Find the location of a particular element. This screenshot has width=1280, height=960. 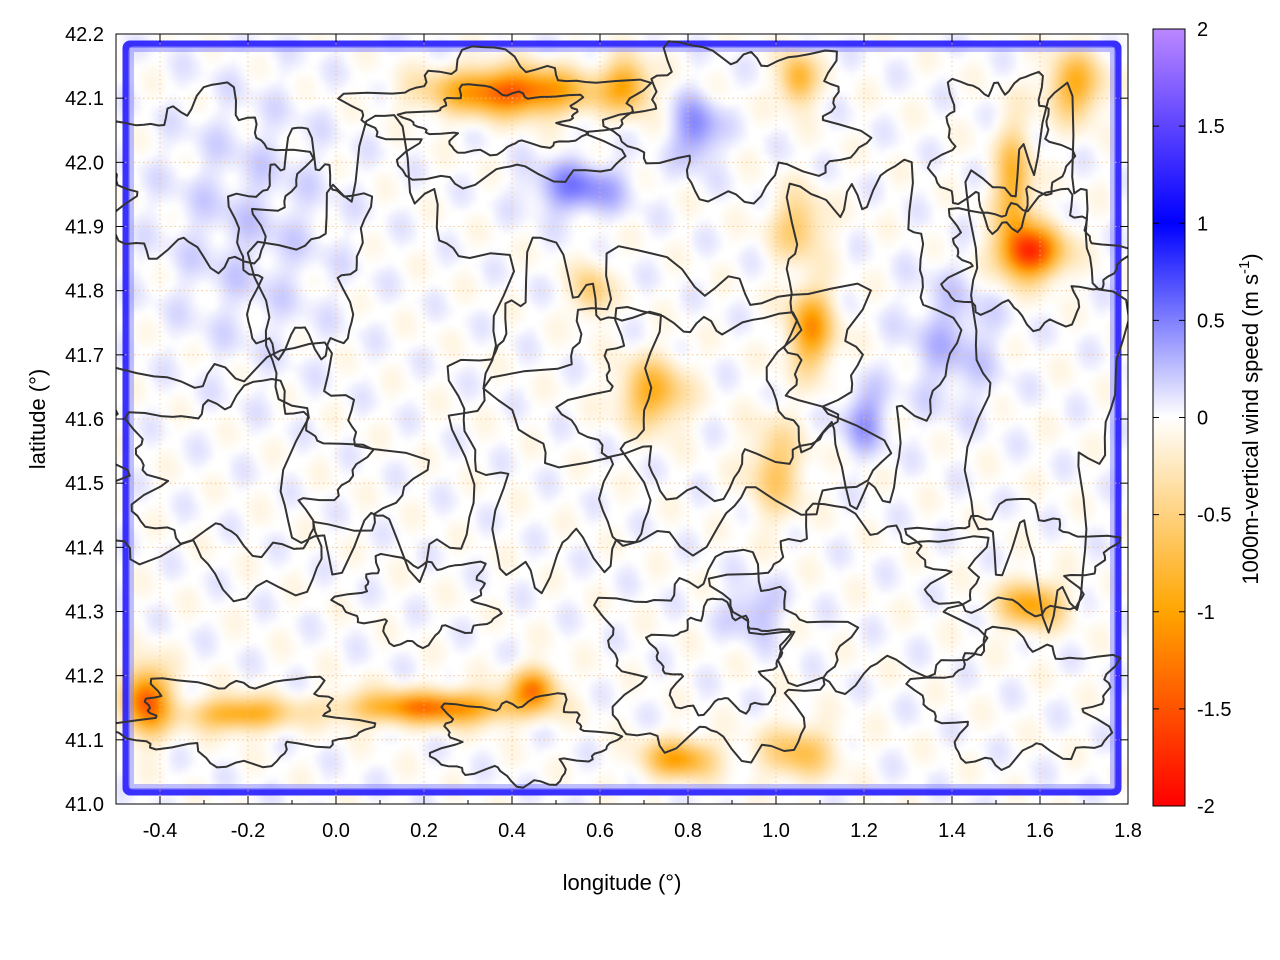

y-tick-label: 41.7 is located at coordinates (84, 356).